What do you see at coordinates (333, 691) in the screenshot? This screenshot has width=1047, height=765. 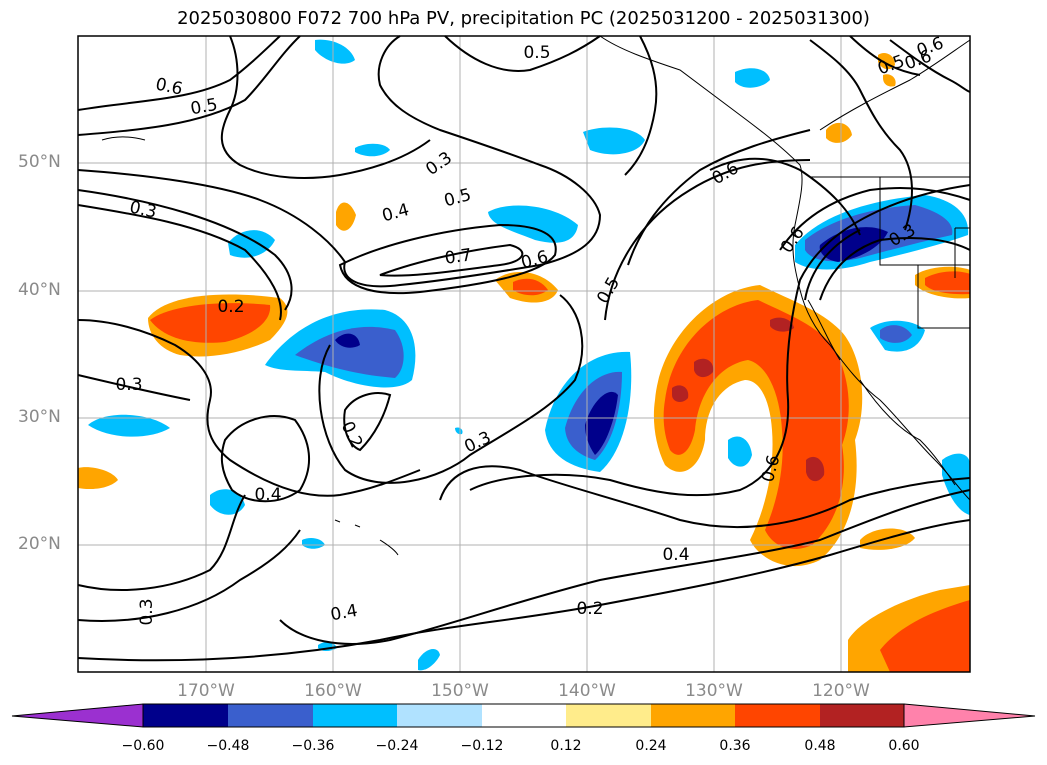 I see `lon-label-160w: 160°W` at bounding box center [333, 691].